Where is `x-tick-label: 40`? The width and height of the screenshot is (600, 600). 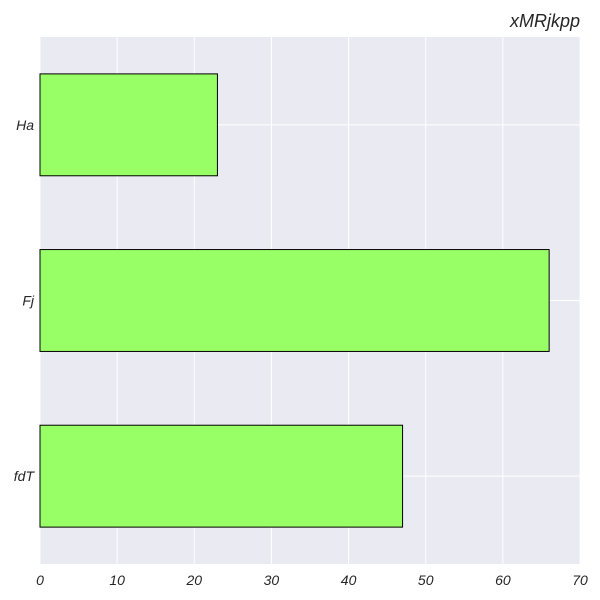
x-tick-label: 40 is located at coordinates (349, 580).